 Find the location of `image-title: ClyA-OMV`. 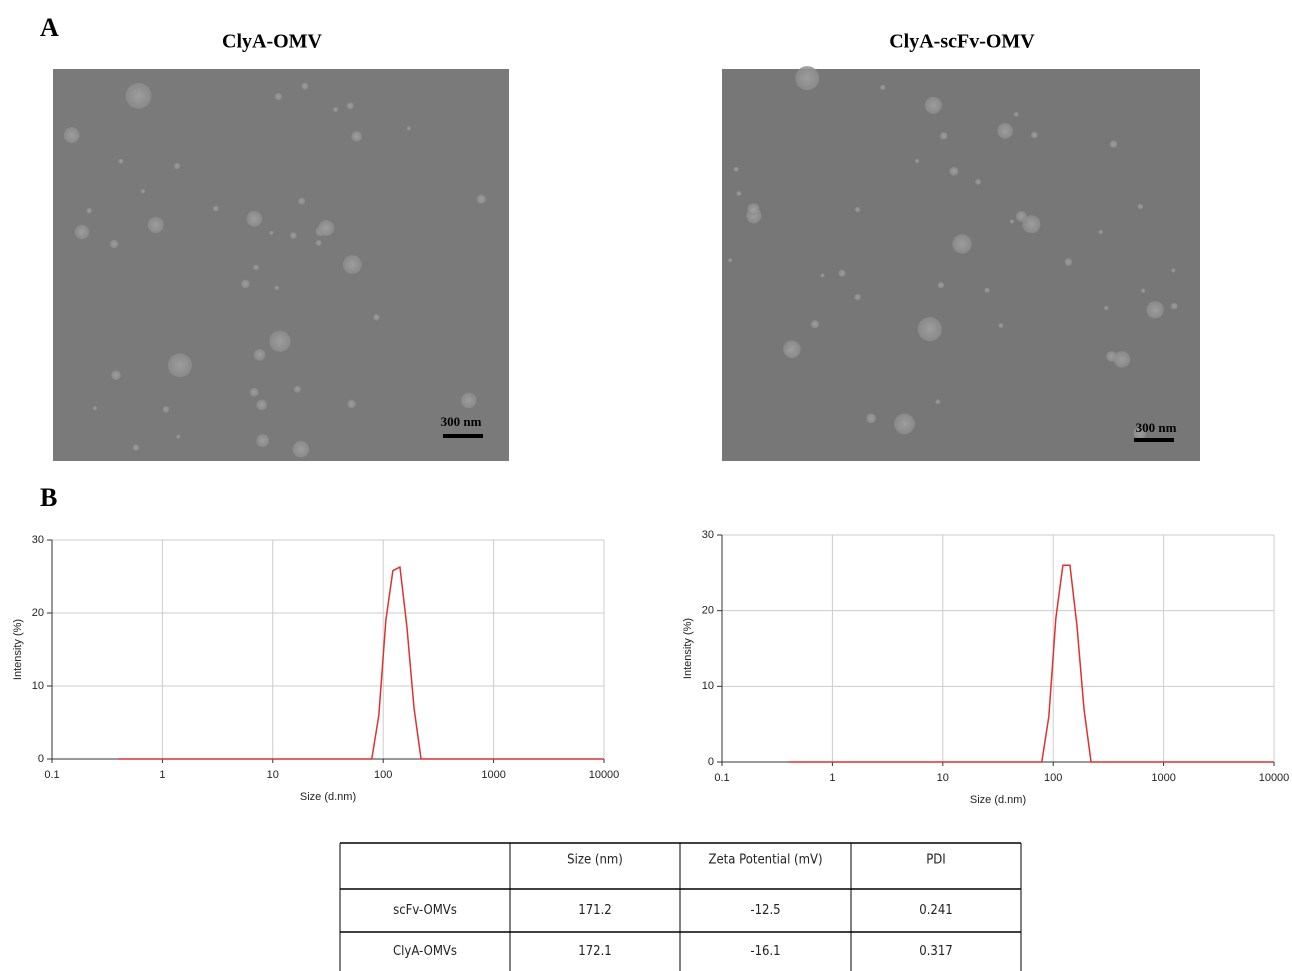

image-title: ClyA-OMV is located at coordinates (272, 42).